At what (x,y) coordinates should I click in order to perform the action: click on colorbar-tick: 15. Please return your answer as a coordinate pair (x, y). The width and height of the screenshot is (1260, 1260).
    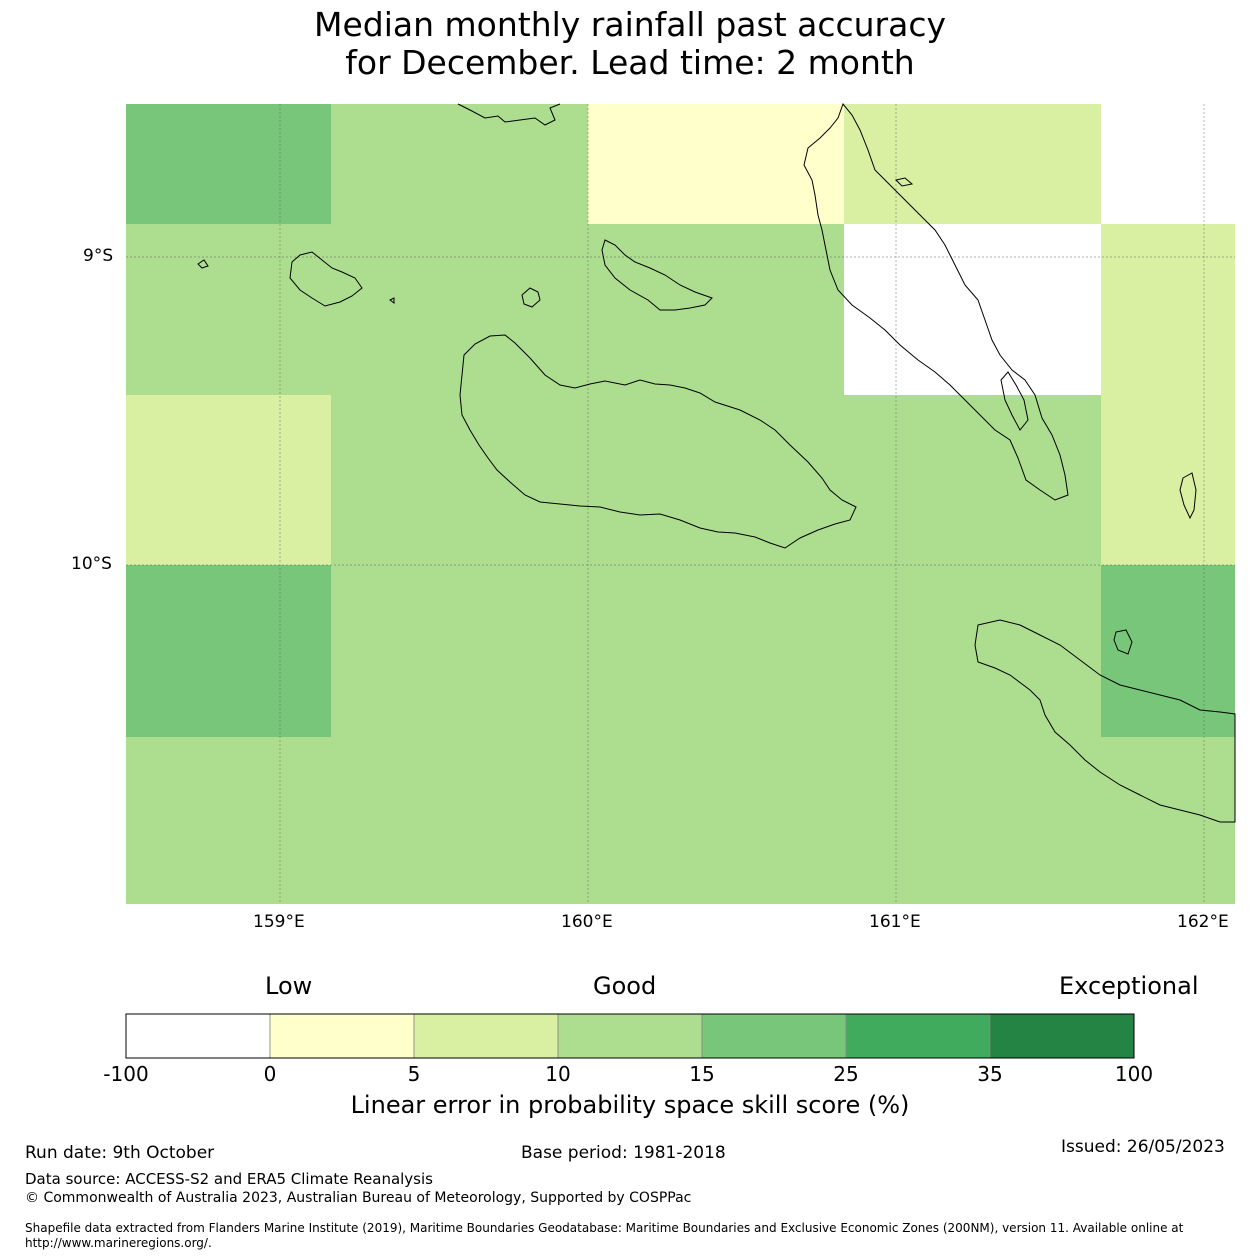
    Looking at the image, I should click on (702, 1074).